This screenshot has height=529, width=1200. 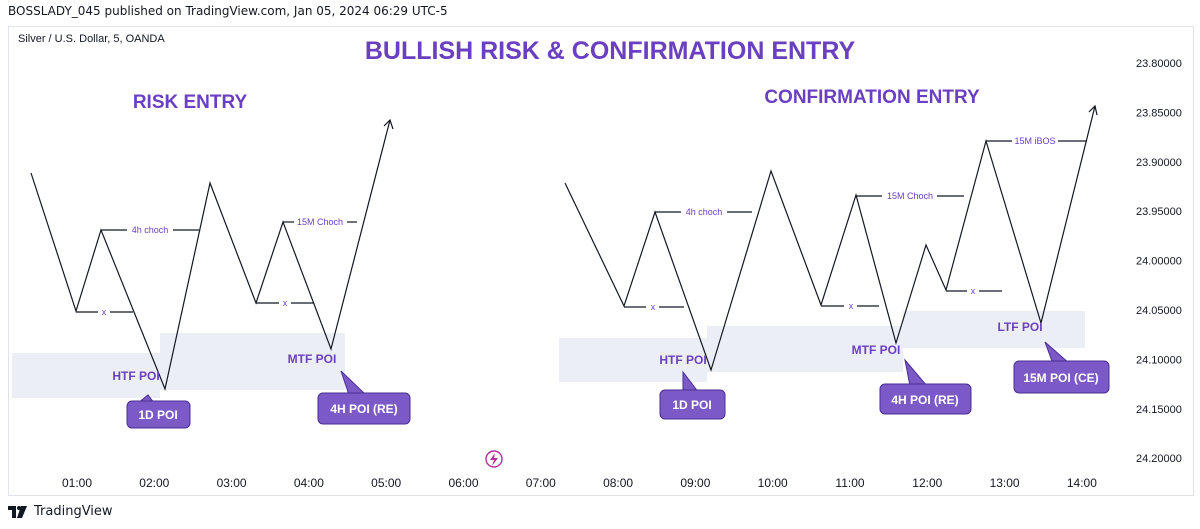 What do you see at coordinates (73, 511) in the screenshot?
I see `footer-brand-label: TradingView` at bounding box center [73, 511].